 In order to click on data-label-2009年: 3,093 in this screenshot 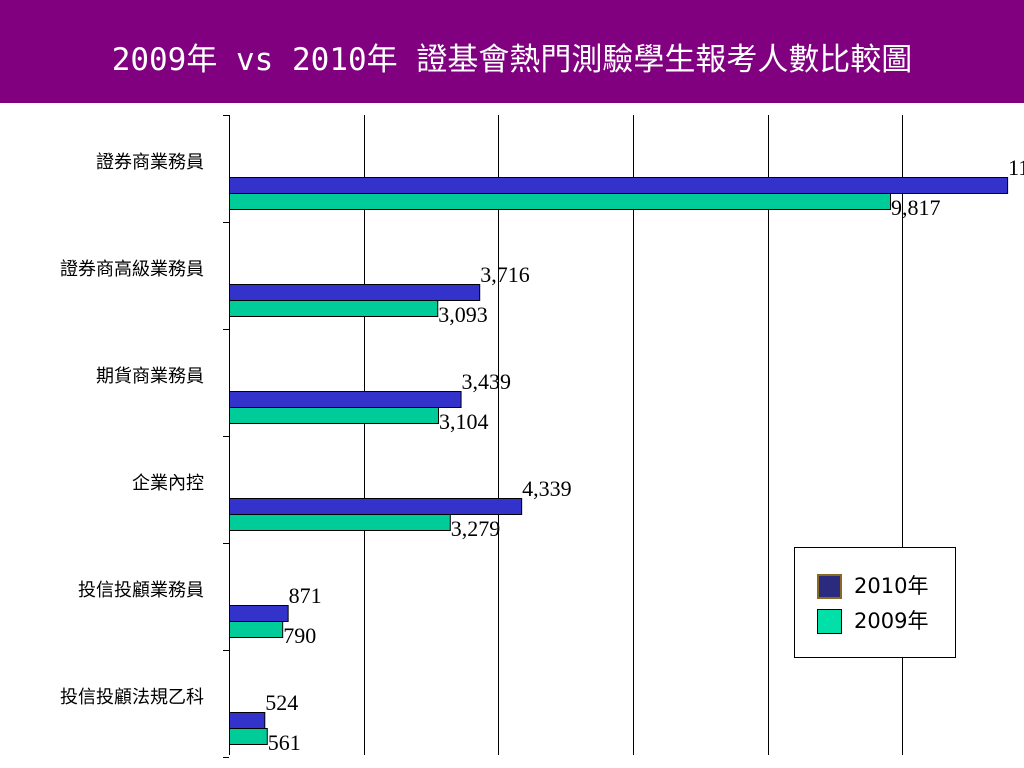, I will do `click(463, 314)`.